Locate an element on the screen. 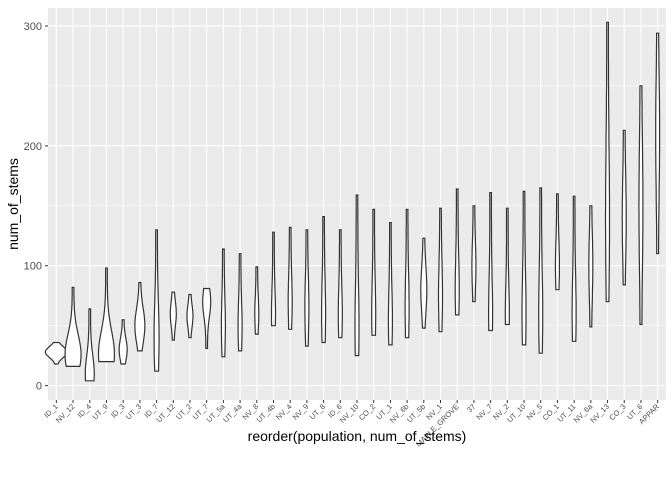 This screenshot has width=672, height=480. x-tick-label: NV_4 is located at coordinates (284, 412).